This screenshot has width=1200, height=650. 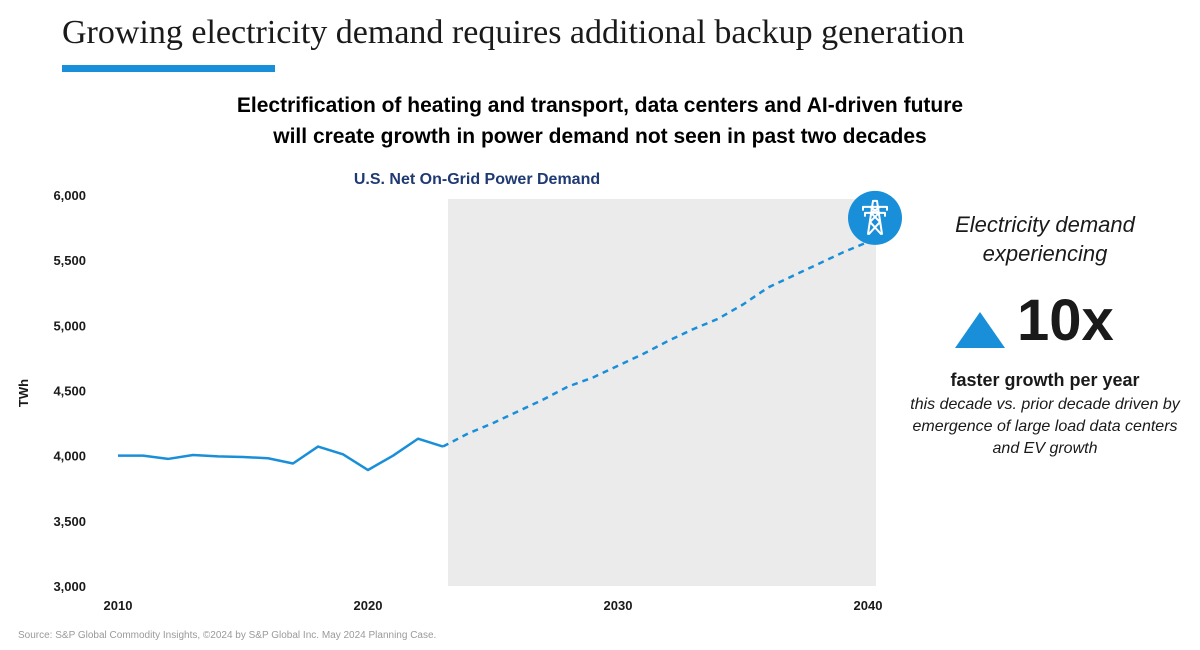 What do you see at coordinates (368, 605) in the screenshot?
I see `x-tick-label: 2020` at bounding box center [368, 605].